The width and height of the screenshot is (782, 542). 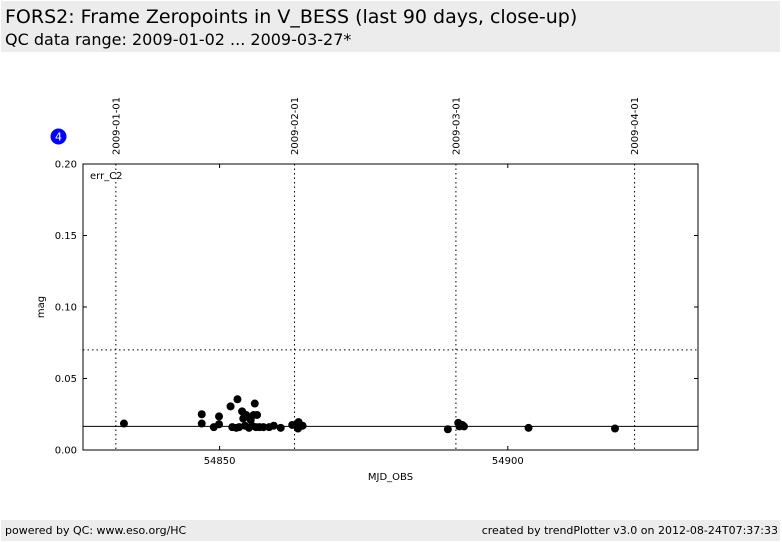 What do you see at coordinates (635, 126) in the screenshot?
I see `date-marker-label: 2009-04-01` at bounding box center [635, 126].